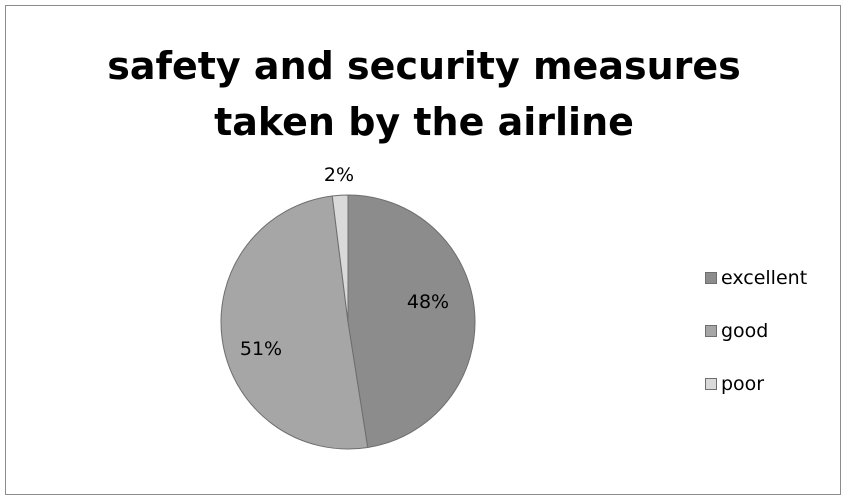 The image size is (849, 502). What do you see at coordinates (340, 258) in the screenshot?
I see `pie-slice-poor` at bounding box center [340, 258].